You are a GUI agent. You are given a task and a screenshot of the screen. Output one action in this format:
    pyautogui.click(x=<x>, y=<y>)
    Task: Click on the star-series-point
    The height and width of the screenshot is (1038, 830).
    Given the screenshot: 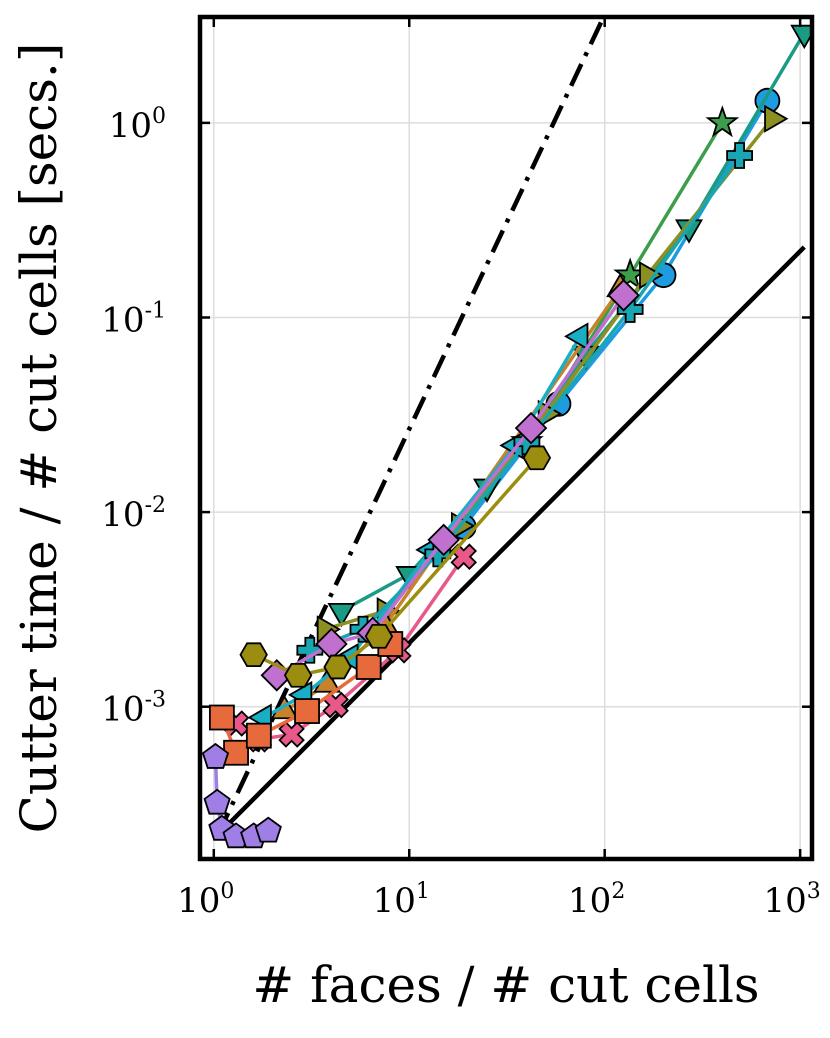 What is the action you would take?
    pyautogui.click(x=722, y=121)
    